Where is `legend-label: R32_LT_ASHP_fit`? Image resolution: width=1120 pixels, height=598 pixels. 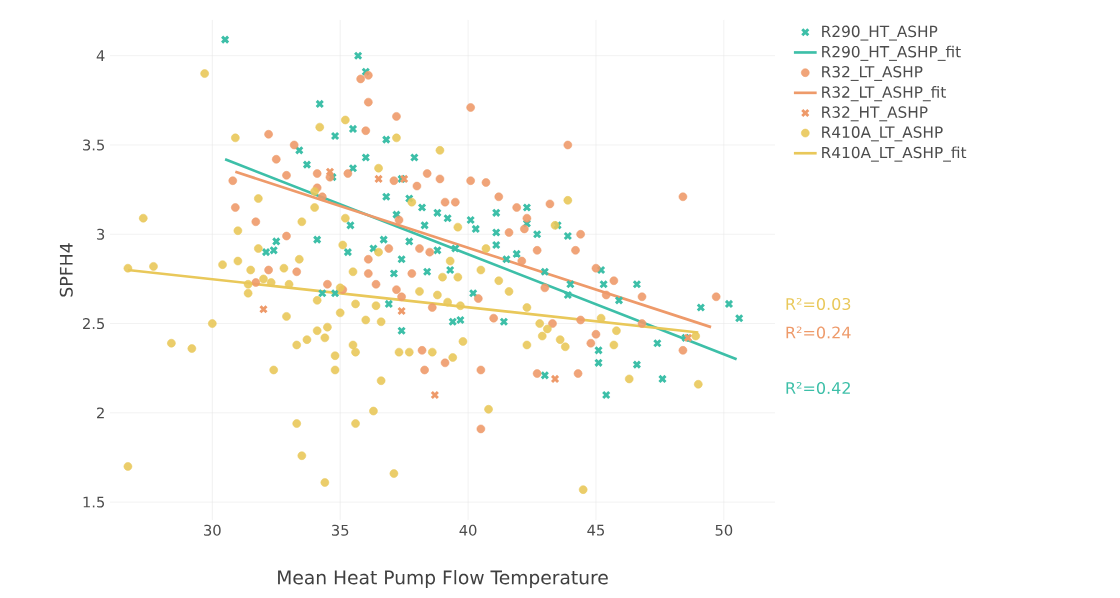 legend-label: R32_LT_ASHP_fit is located at coordinates (884, 94).